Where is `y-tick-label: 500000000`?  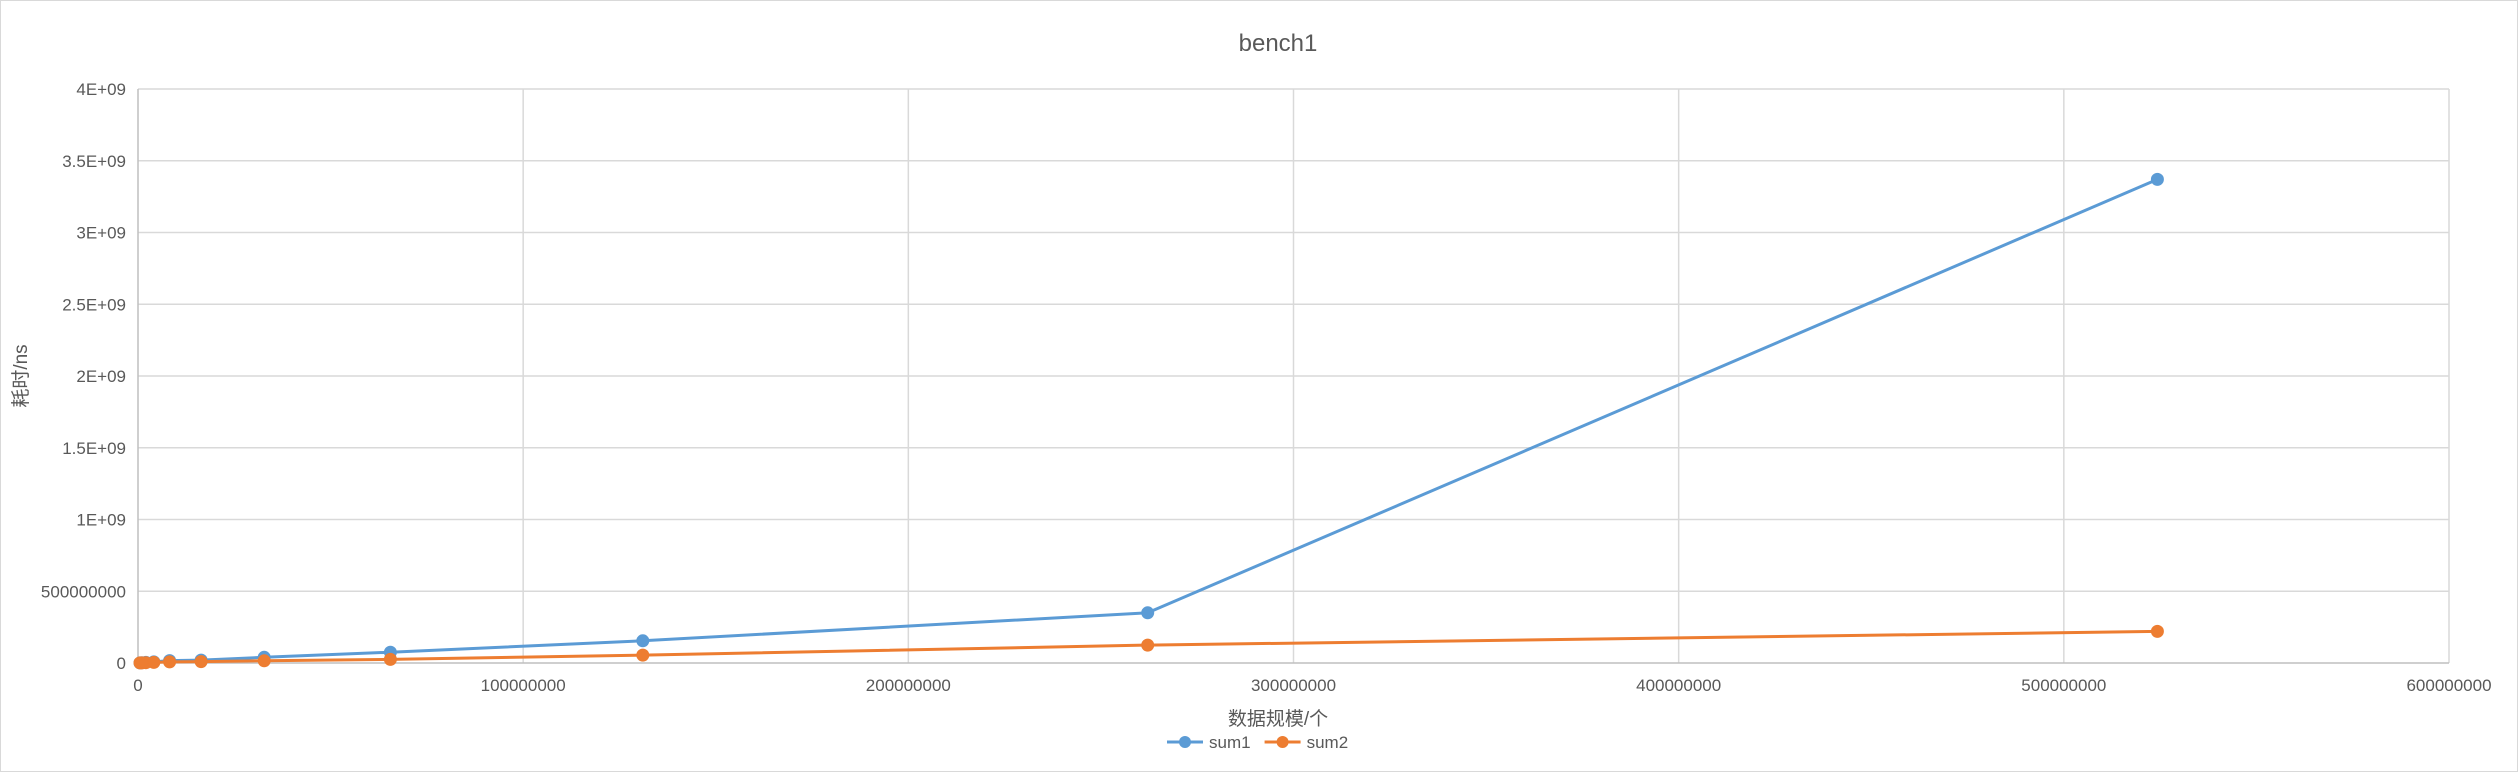 y-tick-label: 500000000 is located at coordinates (83, 591).